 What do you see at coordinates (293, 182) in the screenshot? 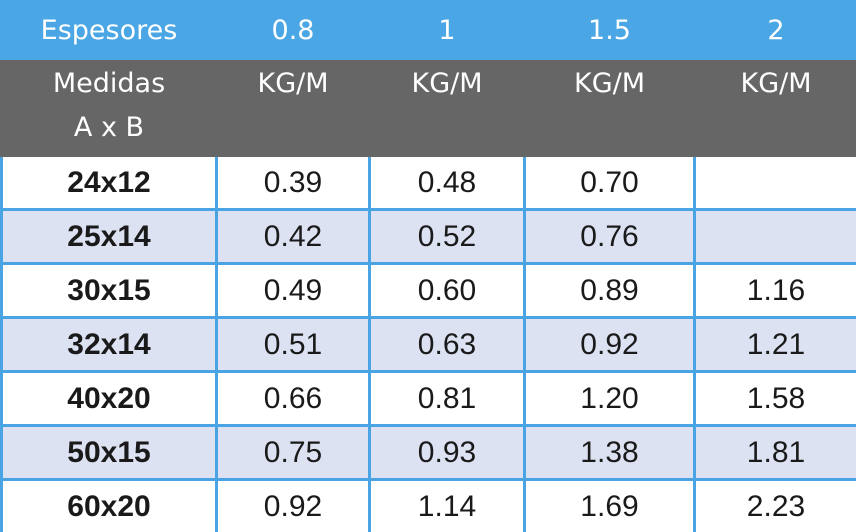
I see `weight-cell: 0.39` at bounding box center [293, 182].